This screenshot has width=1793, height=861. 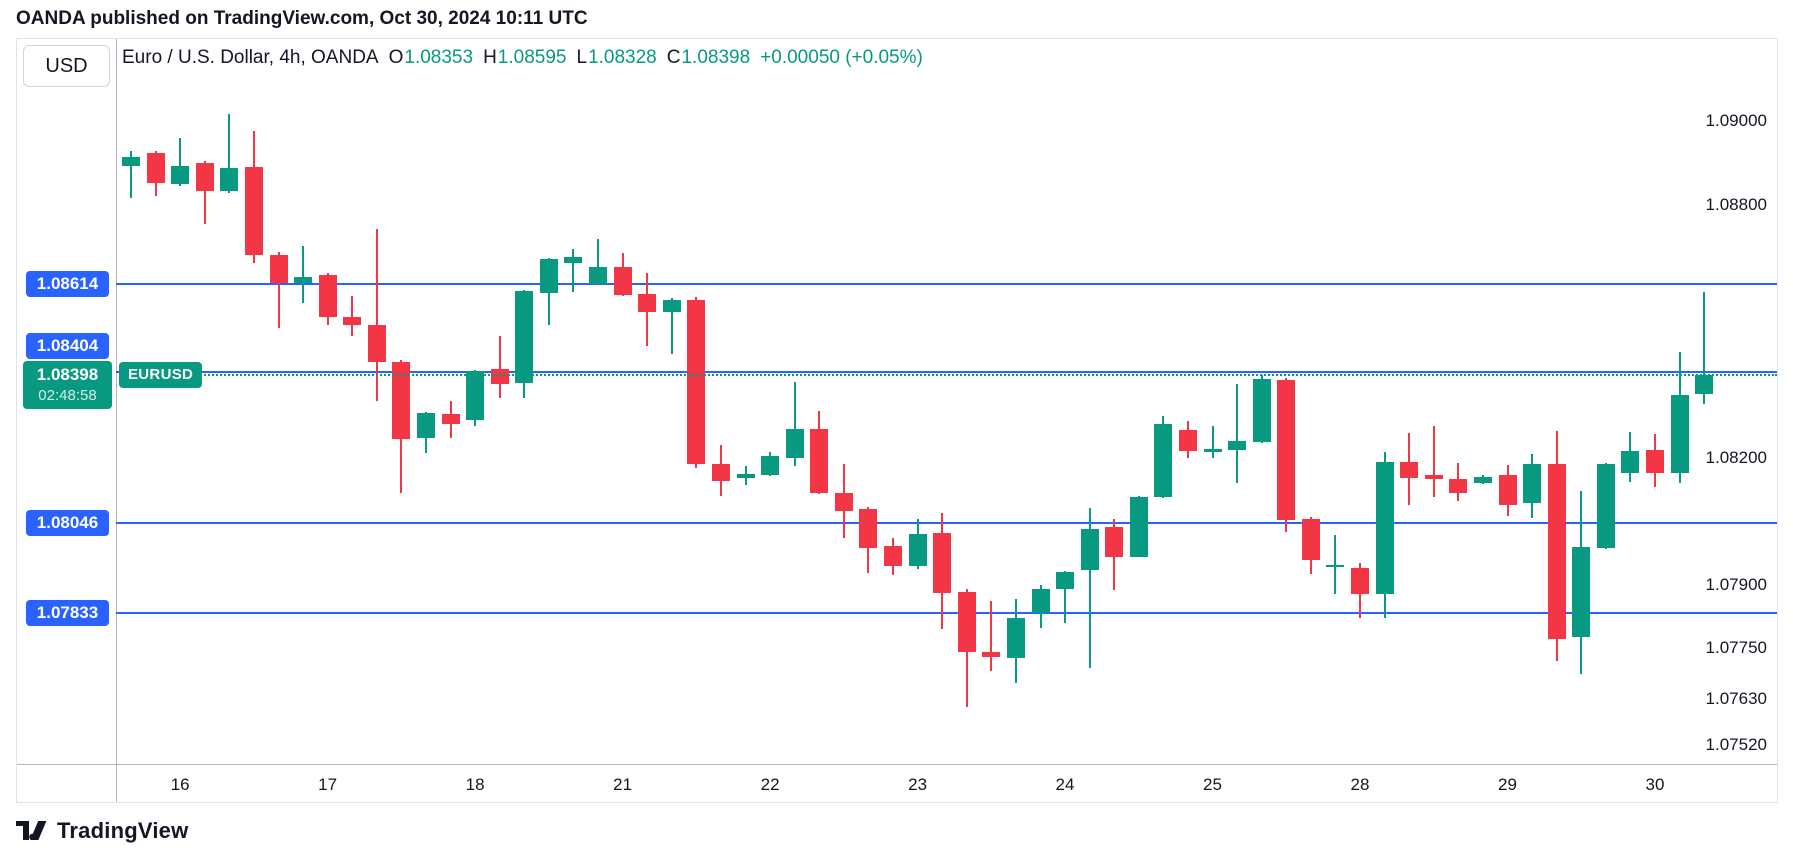 I want to click on current-price-badge: 1.08398 02:48:58, so click(x=67, y=384).